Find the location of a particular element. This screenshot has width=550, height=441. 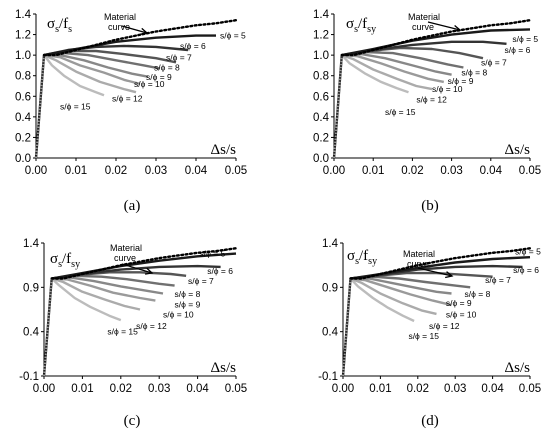

material-label-line2: curve is located at coordinates (423, 27).